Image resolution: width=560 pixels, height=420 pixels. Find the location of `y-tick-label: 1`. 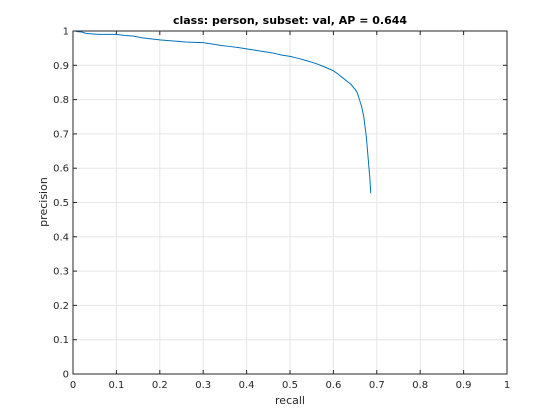

y-tick-label: 1 is located at coordinates (66, 32).